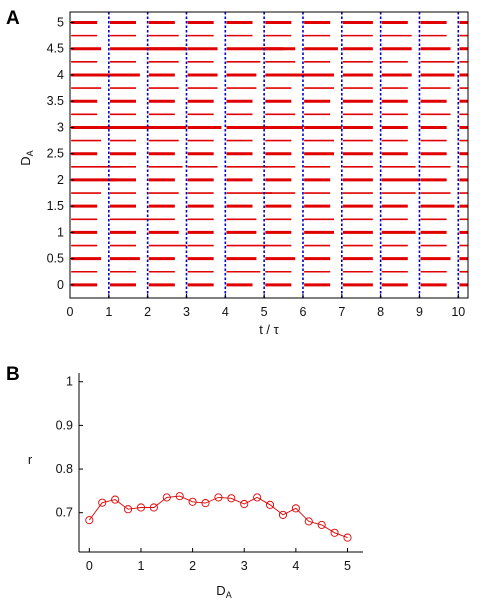  Describe the element at coordinates (64, 469) in the screenshot. I see `y-tick-label: 0.8` at that location.